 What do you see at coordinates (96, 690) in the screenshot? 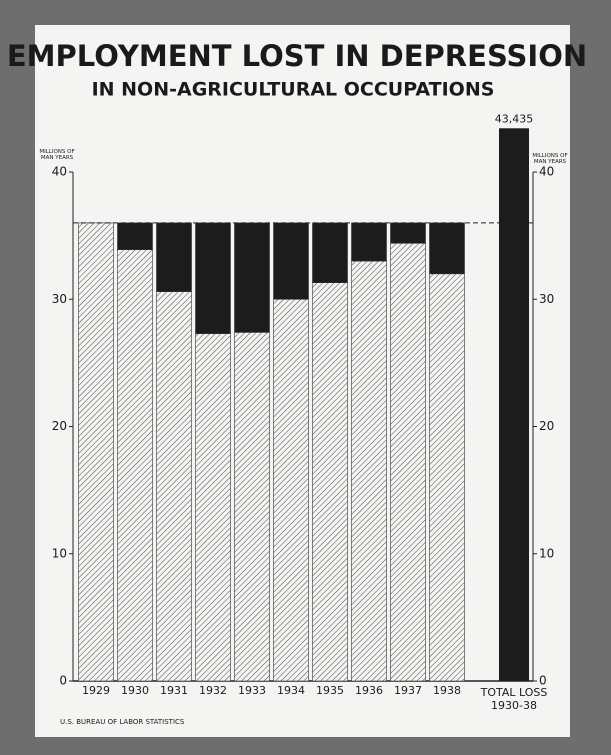
I see `x-tick-label: 1929` at bounding box center [96, 690].